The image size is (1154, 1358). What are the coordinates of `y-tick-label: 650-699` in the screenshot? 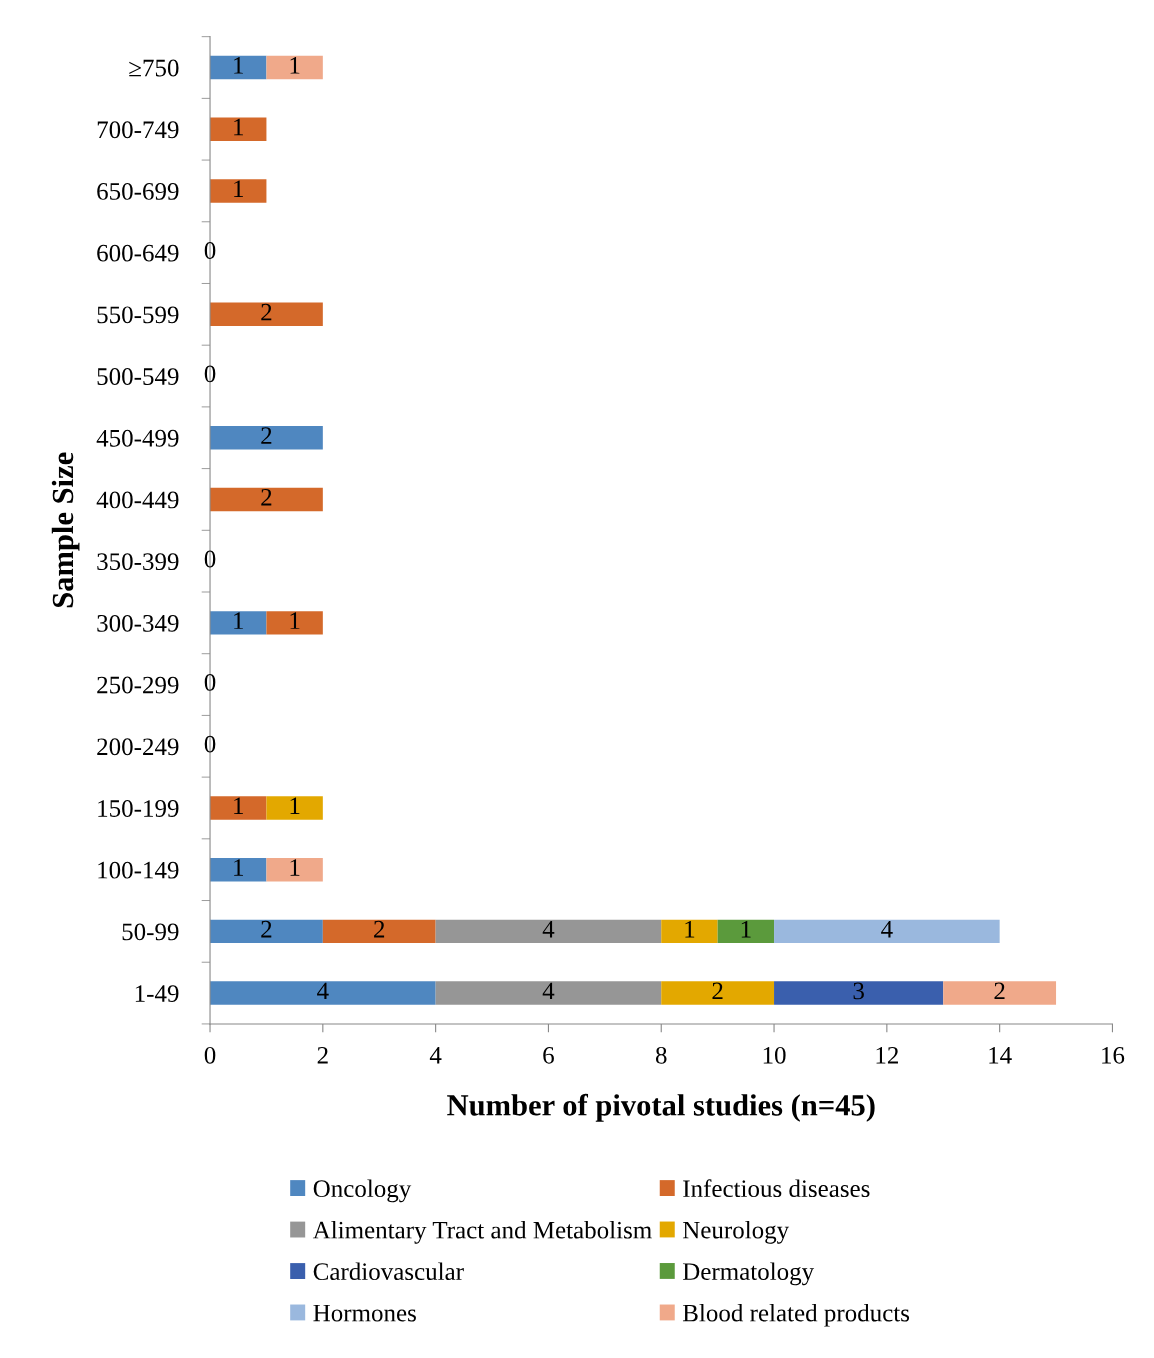 It's located at (138, 191).